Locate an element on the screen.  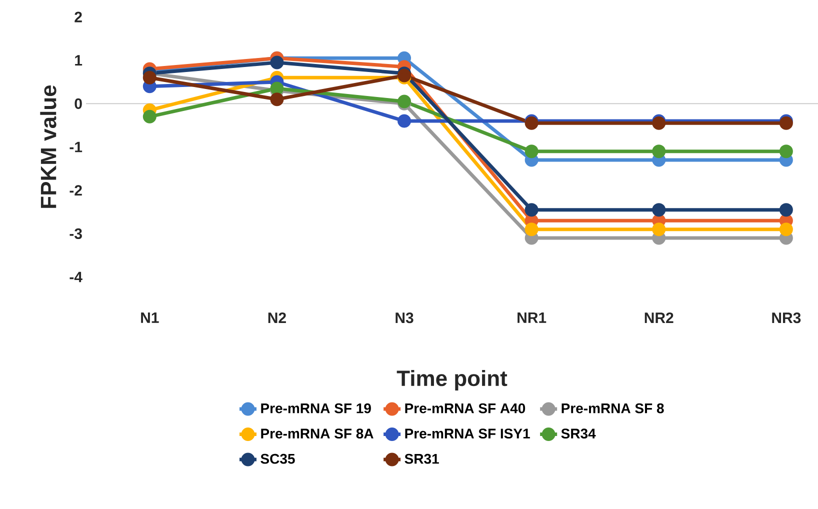
legend-label: SR34 is located at coordinates (578, 433).